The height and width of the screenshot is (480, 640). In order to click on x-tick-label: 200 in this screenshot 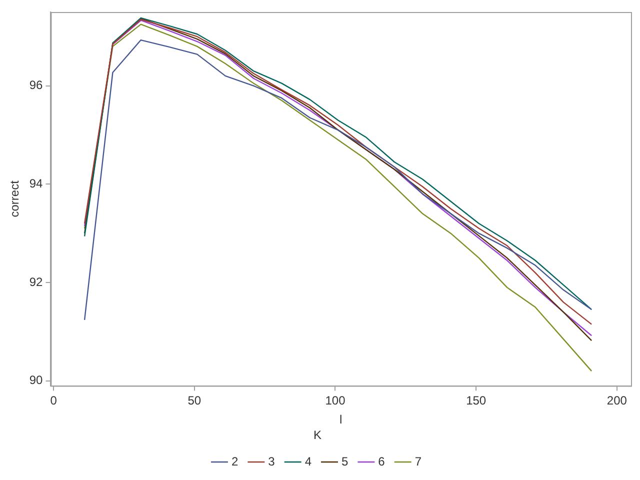, I will do `click(617, 400)`.